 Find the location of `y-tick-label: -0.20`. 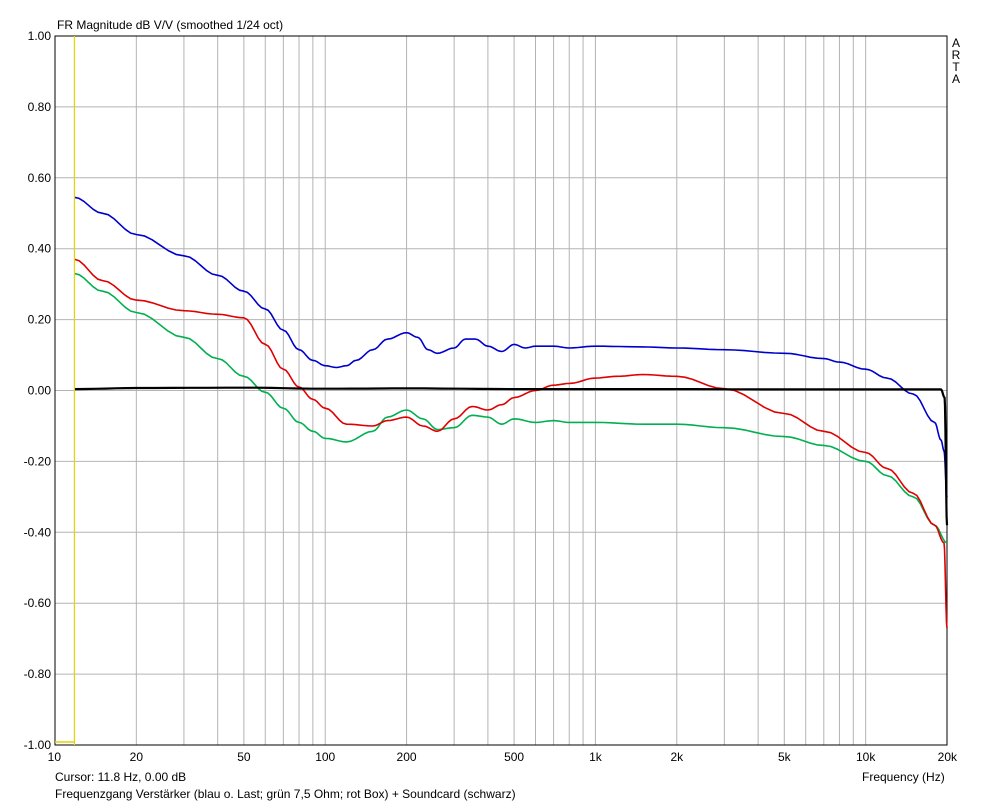

y-tick-label: -0.20 is located at coordinates (38, 461).